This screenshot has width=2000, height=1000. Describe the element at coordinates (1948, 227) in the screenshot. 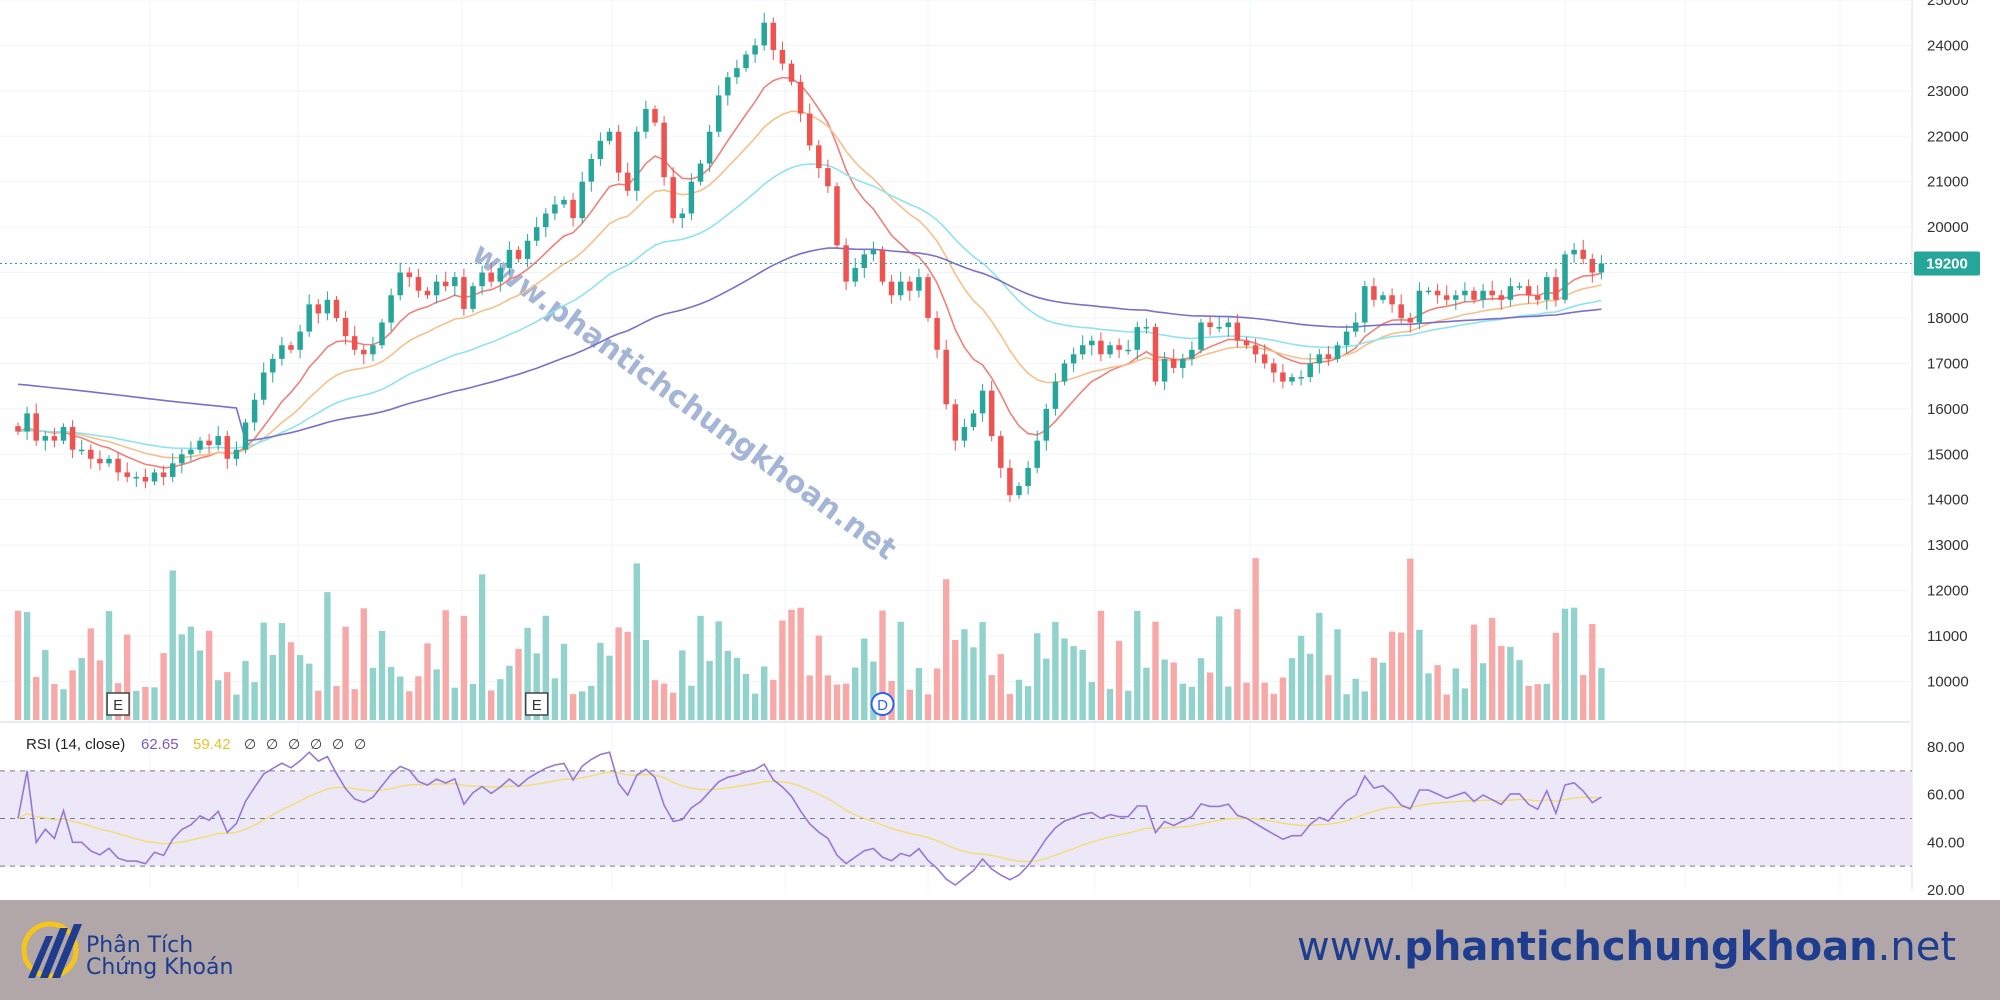

I see `price-tick-label: 20000` at that location.